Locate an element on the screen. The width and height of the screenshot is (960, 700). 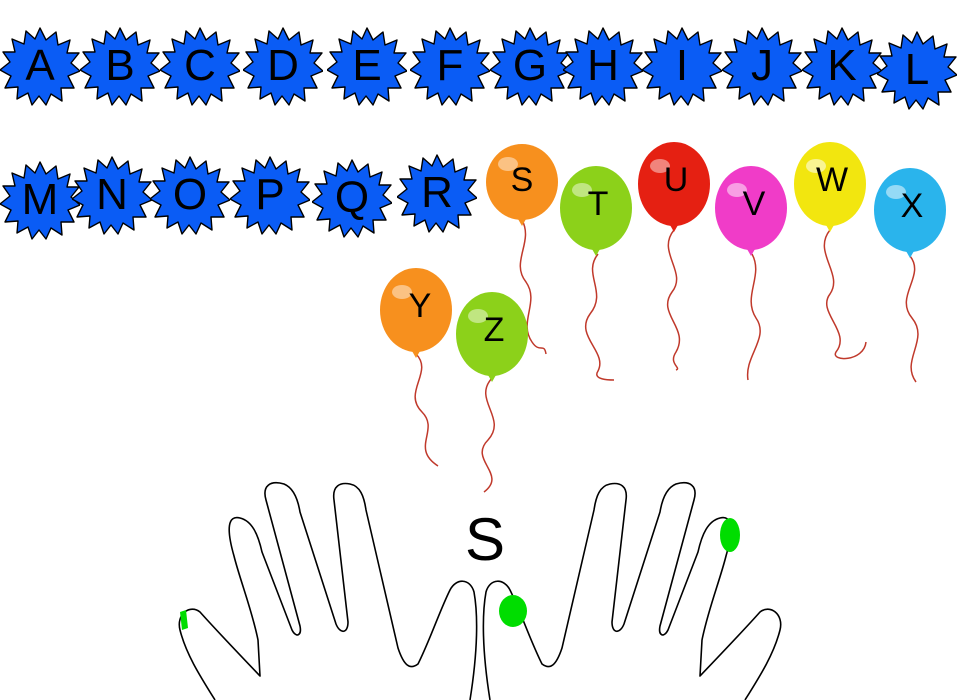
left-hand-outline is located at coordinates (327, 591).